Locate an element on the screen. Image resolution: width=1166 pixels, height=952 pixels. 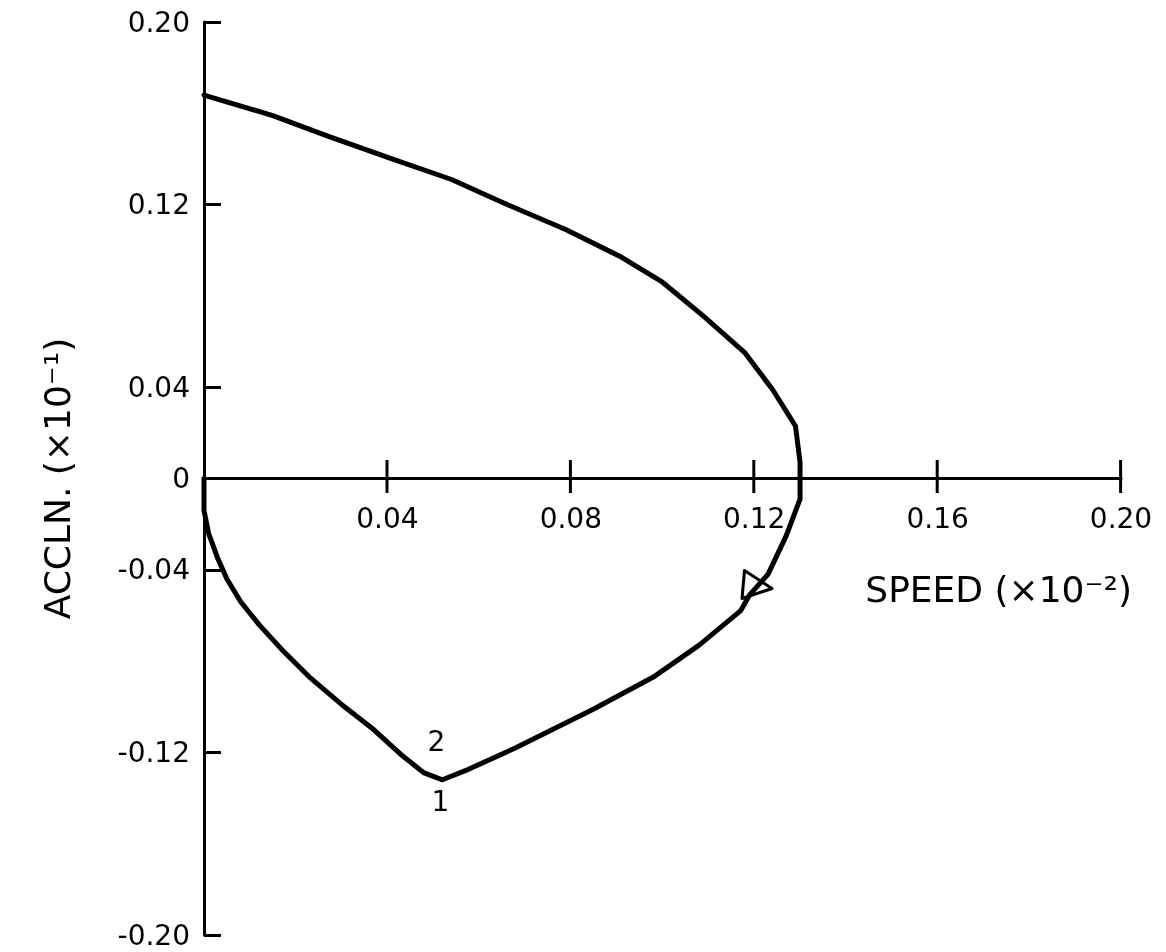
y-tick-label: 0.12 is located at coordinates (158, 205).